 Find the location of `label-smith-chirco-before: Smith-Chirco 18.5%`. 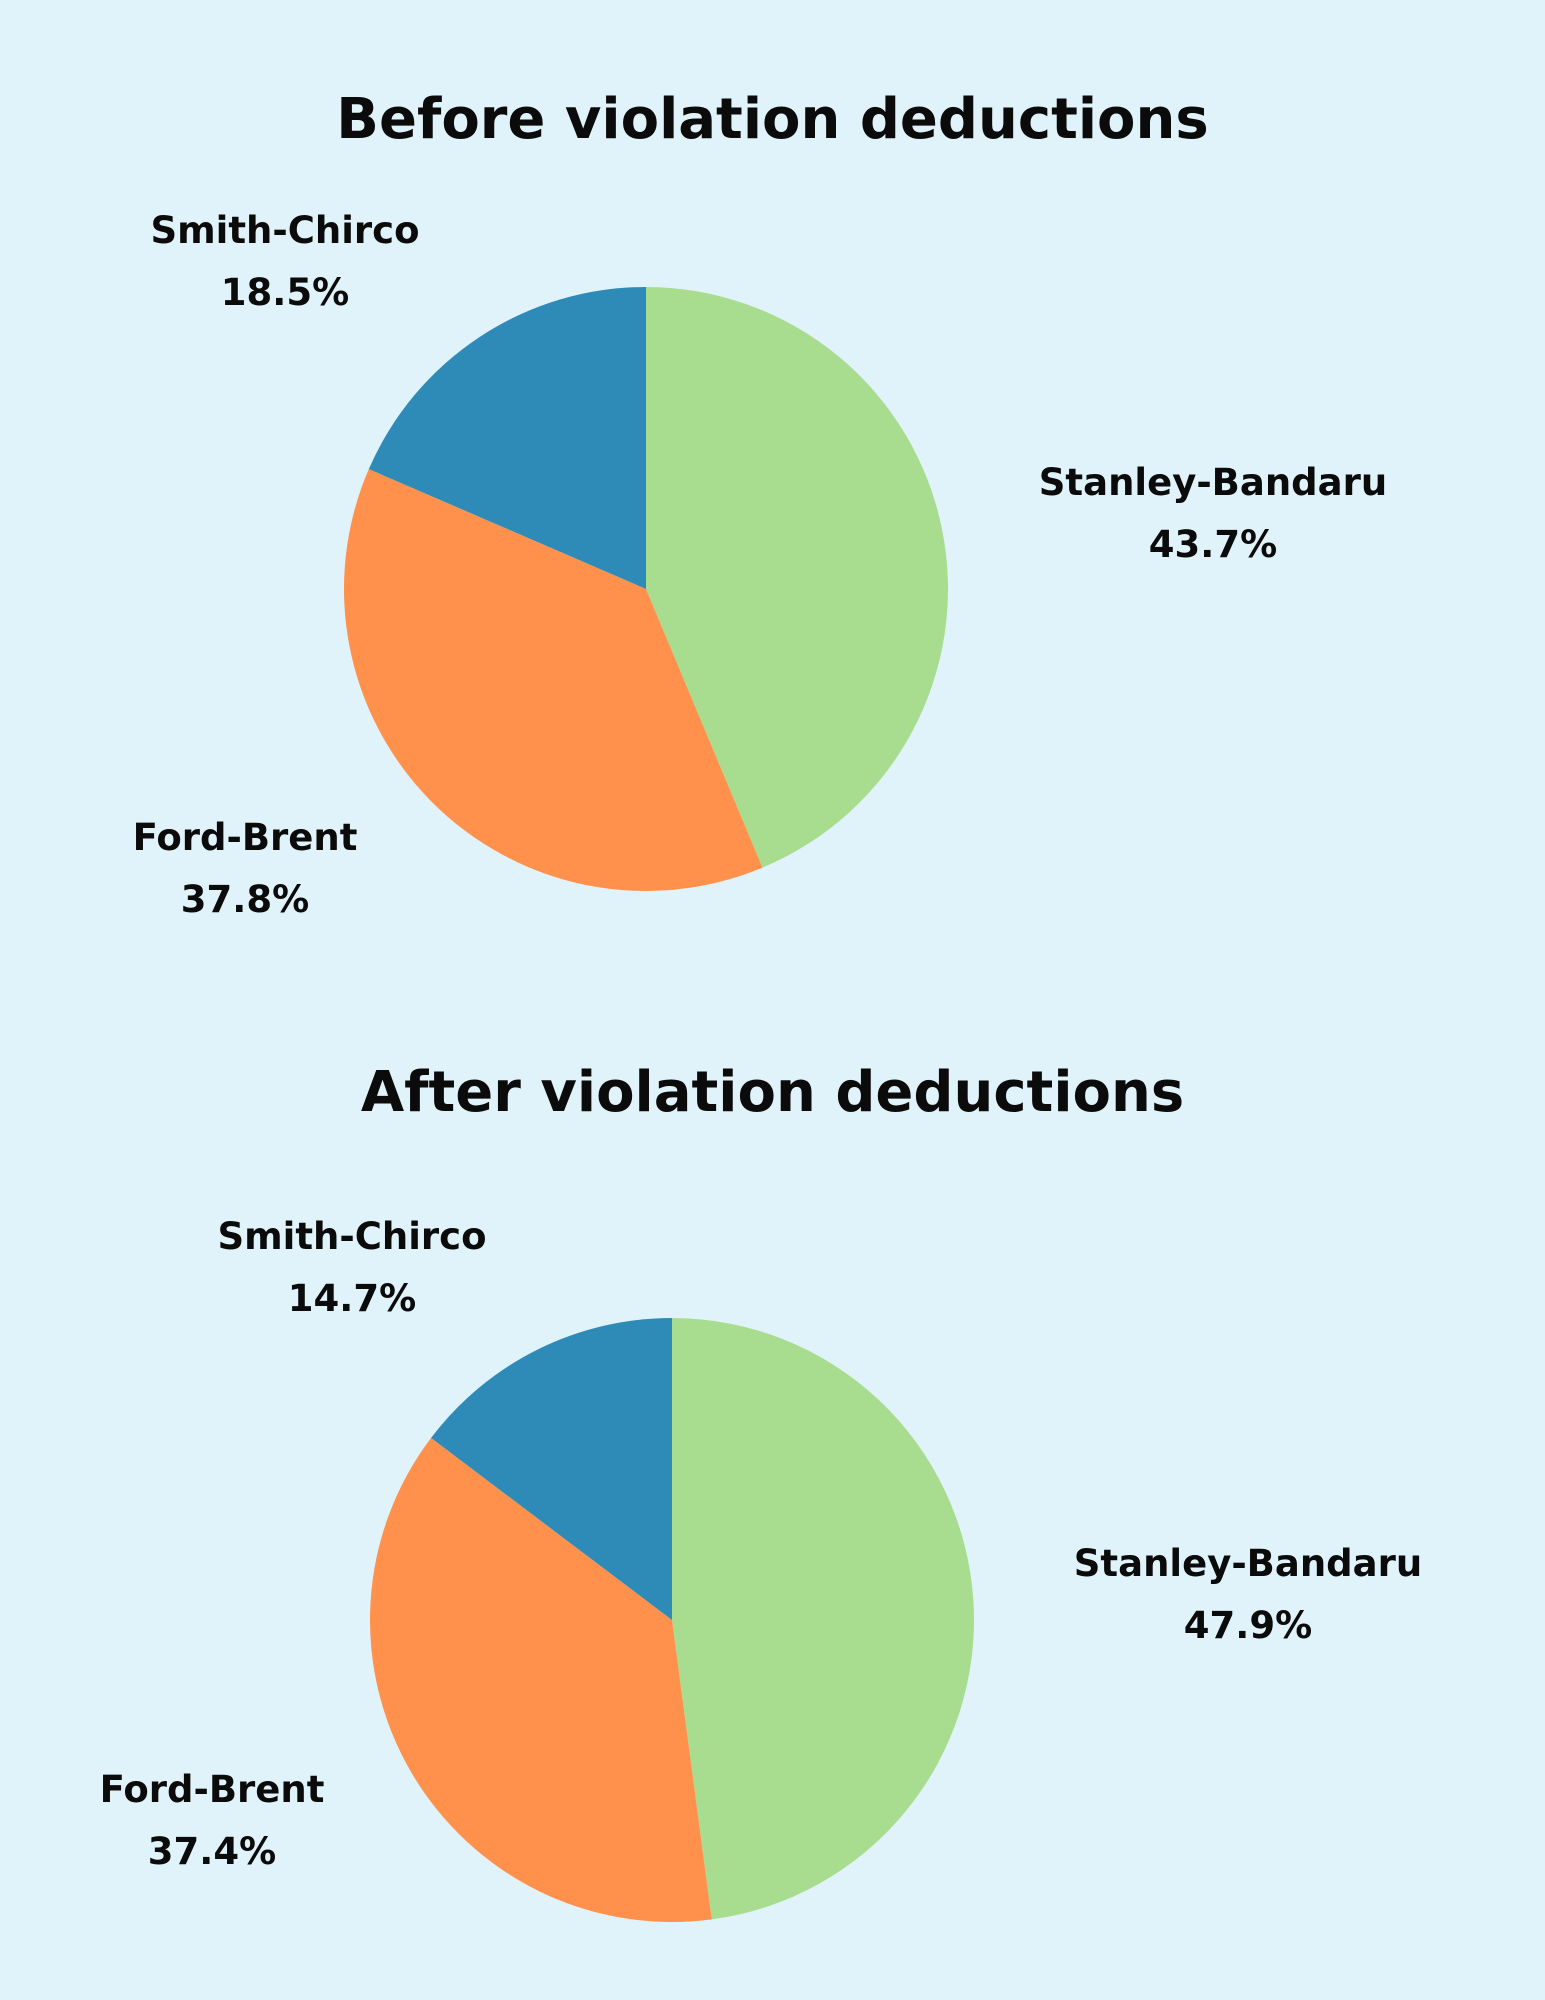

label-smith-chirco-before: Smith-Chirco 18.5% is located at coordinates (284, 262).